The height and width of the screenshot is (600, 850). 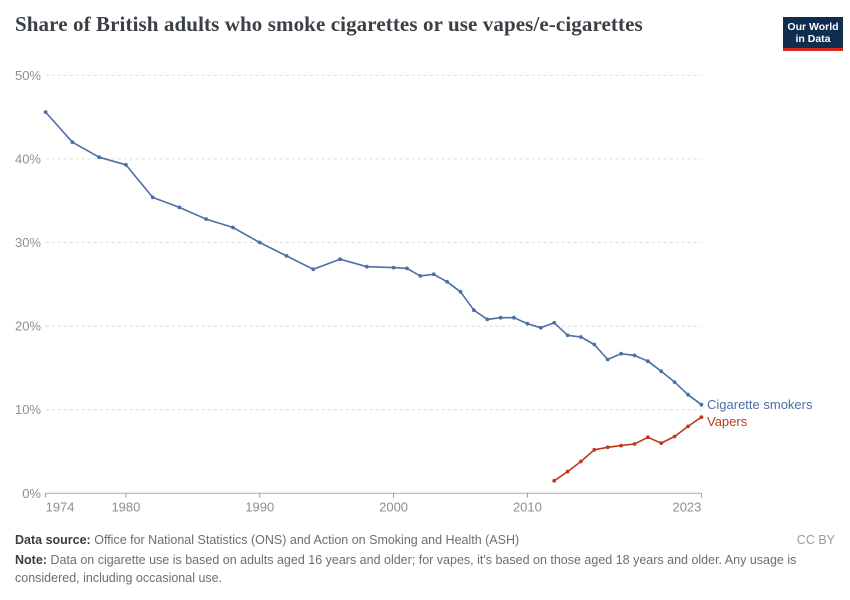 I want to click on logo-line2: in Data, so click(x=813, y=38).